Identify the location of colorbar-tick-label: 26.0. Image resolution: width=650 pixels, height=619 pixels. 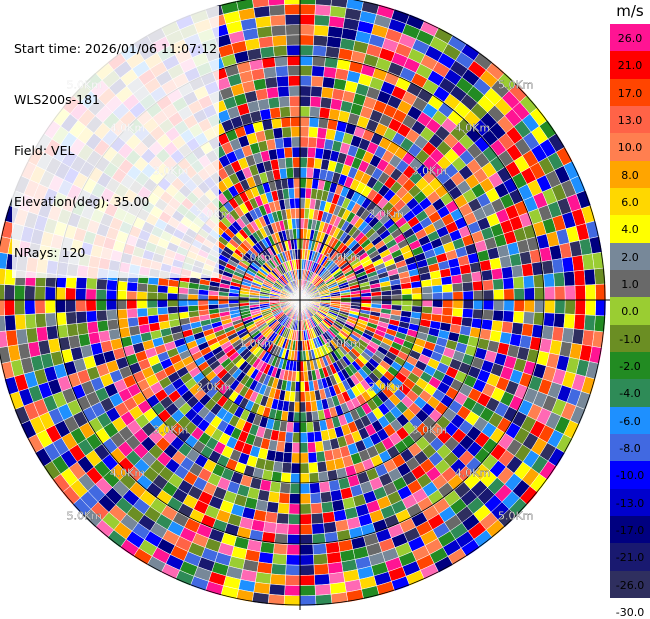
(630, 38).